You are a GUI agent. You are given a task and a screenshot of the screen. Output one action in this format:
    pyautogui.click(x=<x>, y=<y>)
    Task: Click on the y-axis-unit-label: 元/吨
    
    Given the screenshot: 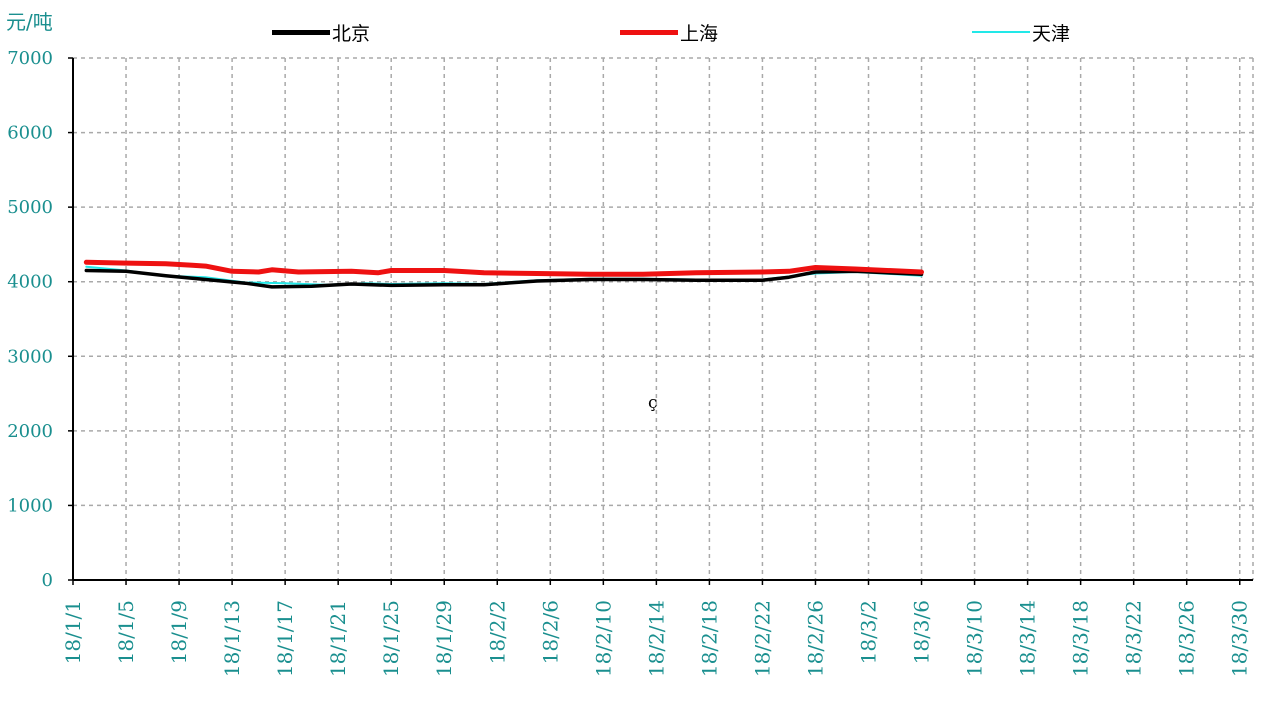 What is the action you would take?
    pyautogui.click(x=29, y=22)
    